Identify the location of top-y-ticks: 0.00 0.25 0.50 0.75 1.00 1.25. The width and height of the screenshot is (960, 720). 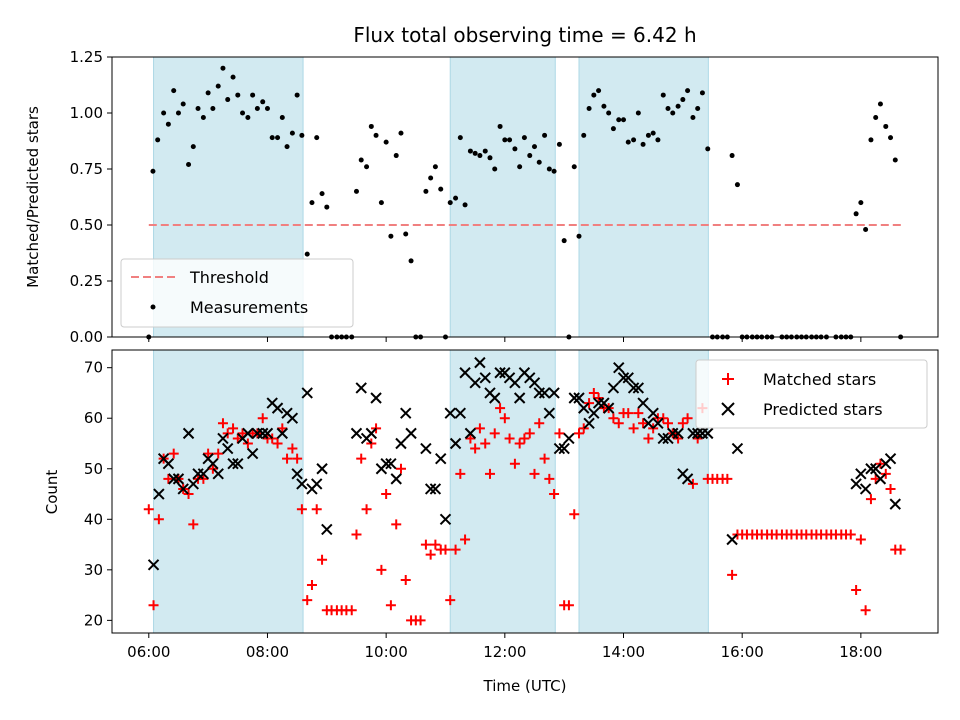
(91, 197).